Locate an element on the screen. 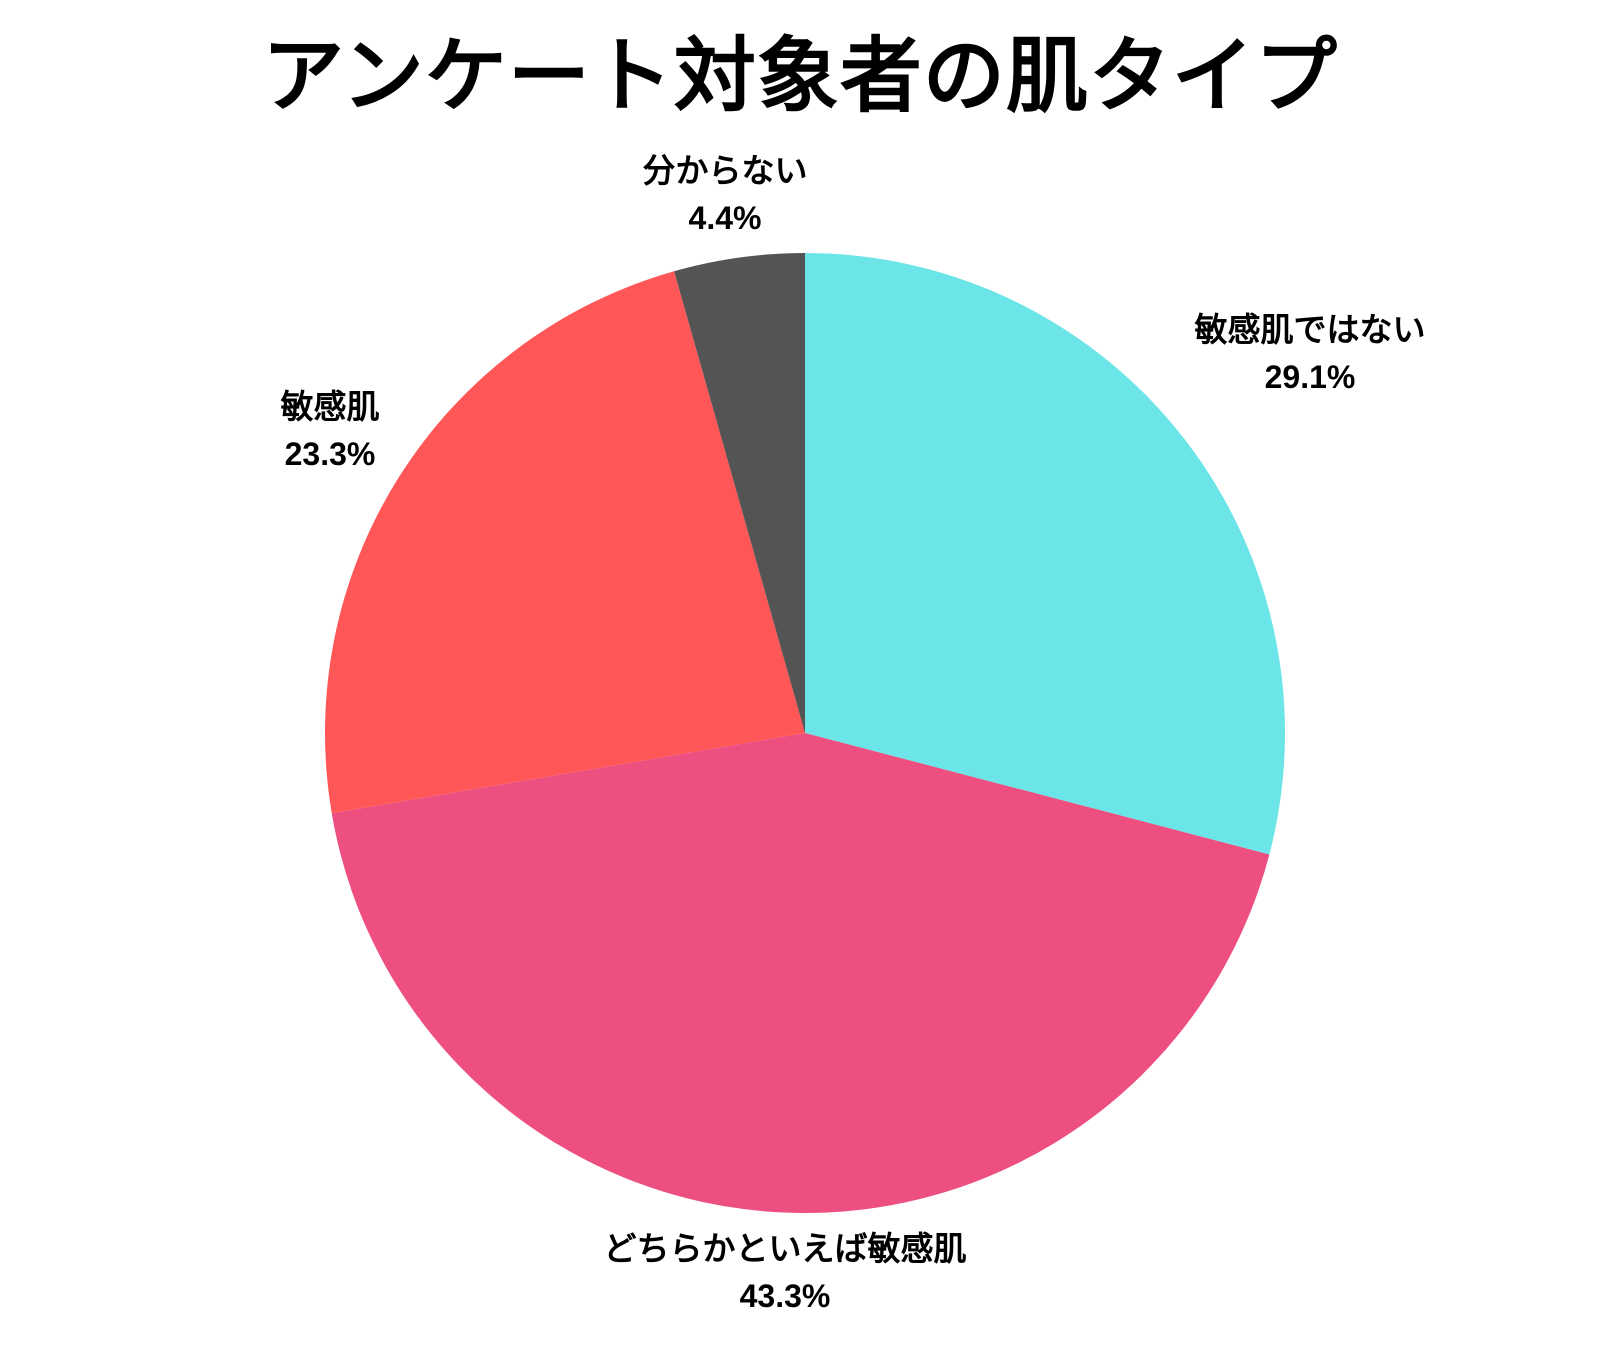 This screenshot has width=1600, height=1350. slice-name: 敏感肌ではない is located at coordinates (1310, 329).